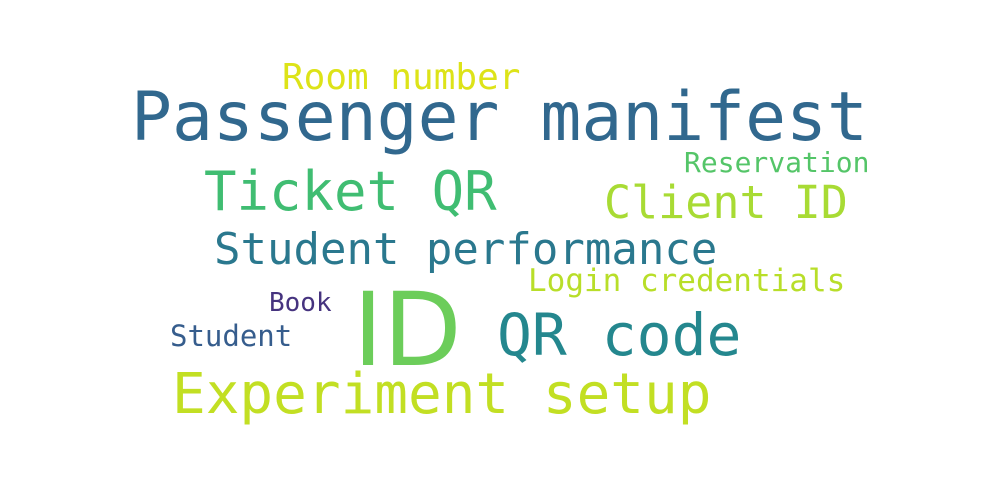 The height and width of the screenshot is (500, 1000). What do you see at coordinates (401, 77) in the screenshot?
I see `word-room-number: Room number` at bounding box center [401, 77].